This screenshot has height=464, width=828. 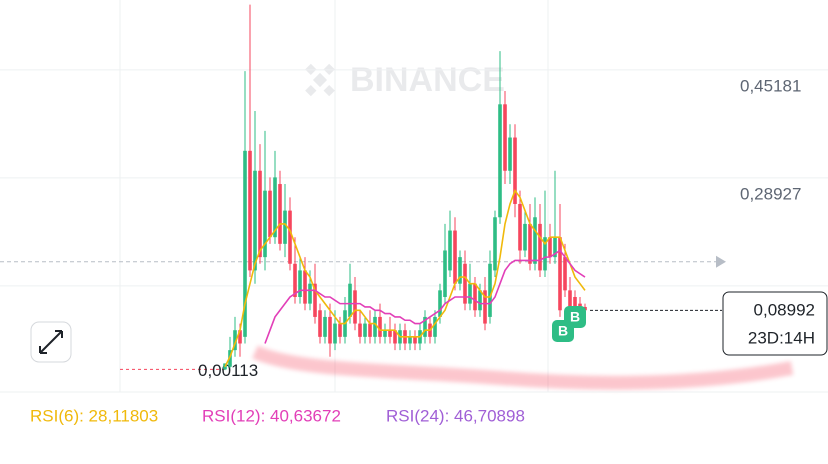 I want to click on y-tick-label: 0,45181, so click(x=770, y=85).